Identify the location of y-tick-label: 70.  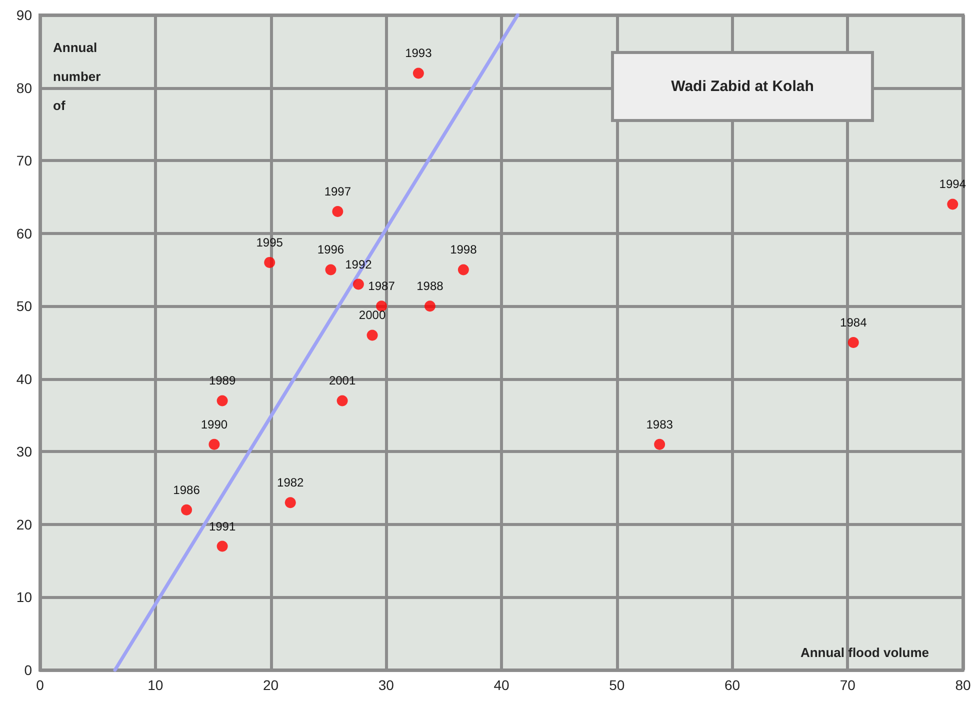
(24, 160).